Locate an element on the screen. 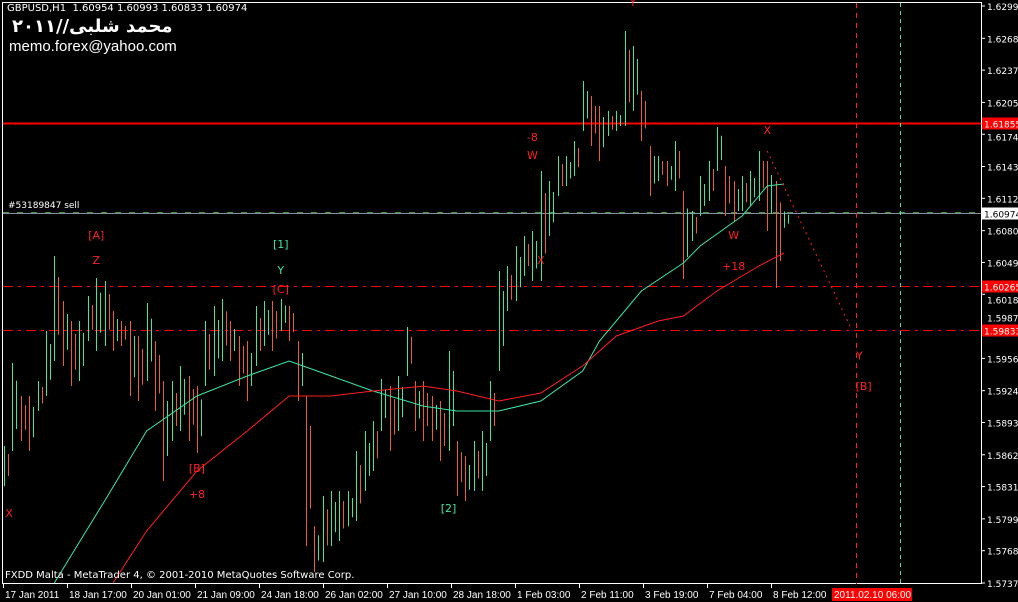 This screenshot has width=1018, height=602. time-tick-label: 17 Jan 2011 is located at coordinates (32, 595).